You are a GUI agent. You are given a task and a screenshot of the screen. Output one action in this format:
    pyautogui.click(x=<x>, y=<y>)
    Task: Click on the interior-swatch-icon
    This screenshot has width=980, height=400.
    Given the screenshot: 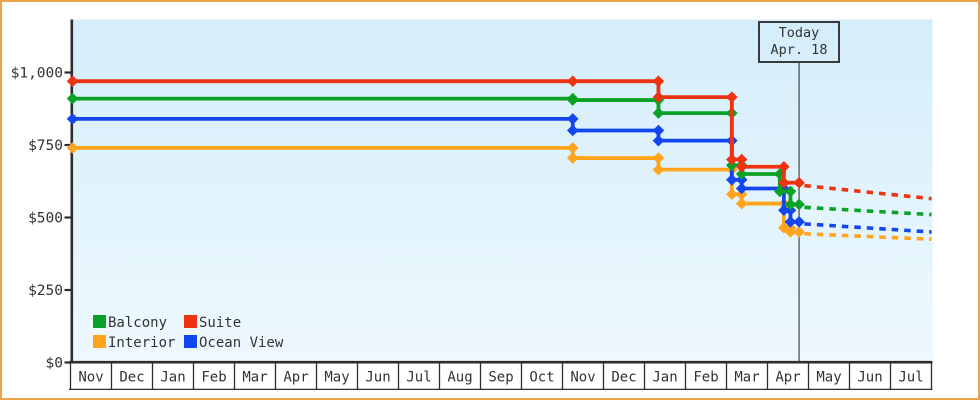 What is the action you would take?
    pyautogui.click(x=99, y=341)
    